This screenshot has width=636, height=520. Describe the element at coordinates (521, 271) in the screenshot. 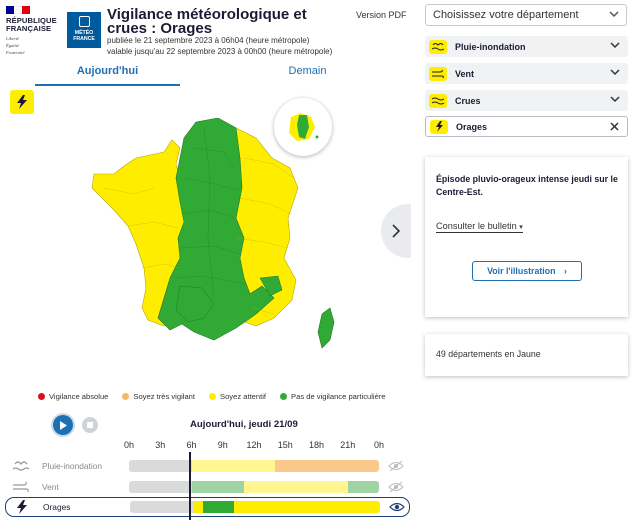

I see `illustration-button-label: Voir l'illustration` at that location.